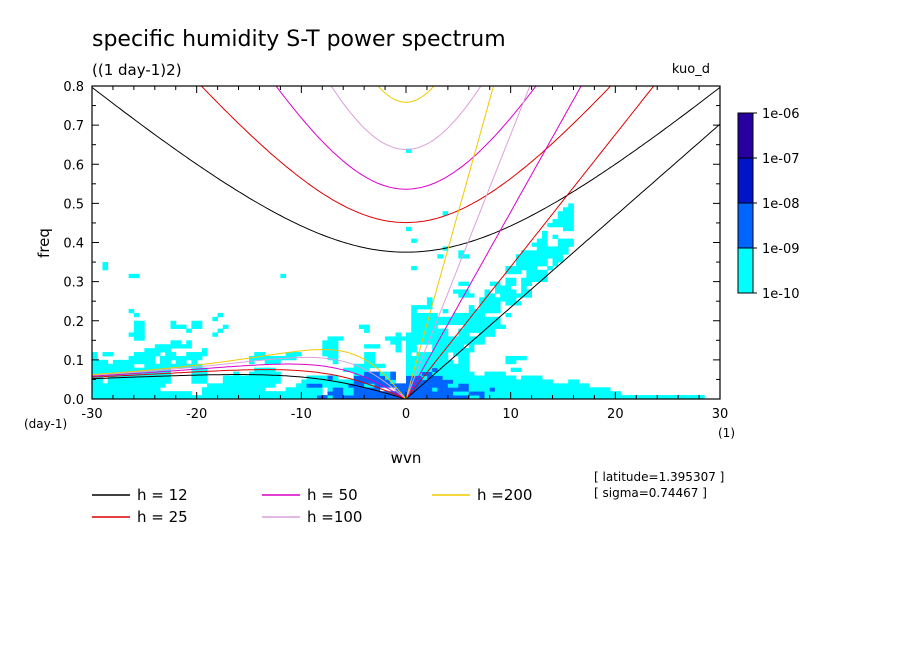 The width and height of the screenshot is (904, 654). I want to click on kelvin-curve, so click(493, 242).